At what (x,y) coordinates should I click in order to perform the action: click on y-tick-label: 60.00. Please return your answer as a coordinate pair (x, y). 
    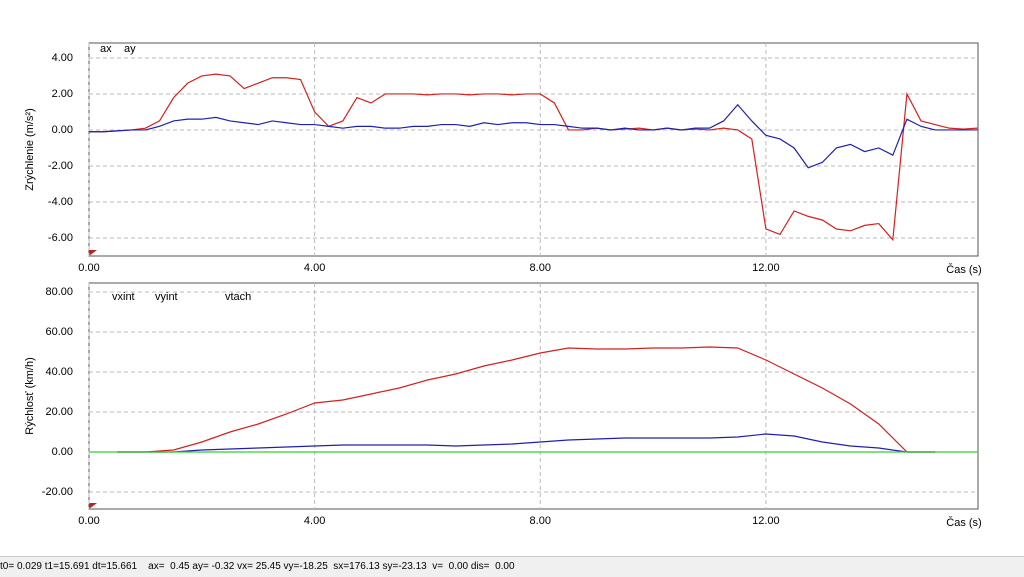
    Looking at the image, I should click on (59, 332).